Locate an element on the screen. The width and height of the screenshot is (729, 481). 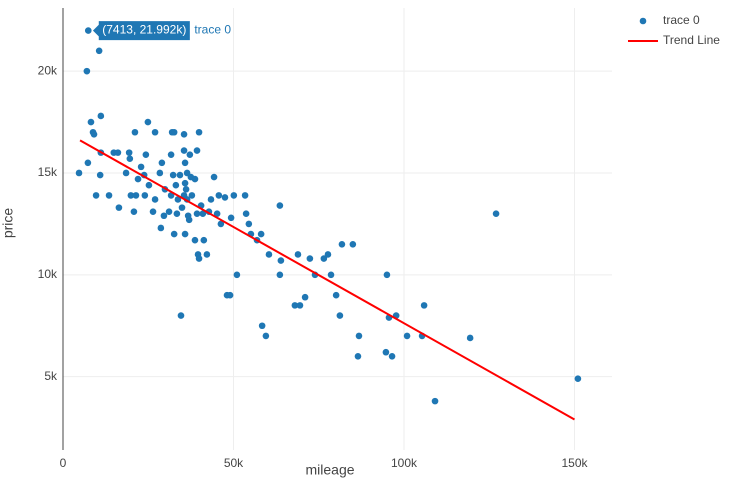
hover-text: (7413, 21.992k) is located at coordinates (144, 30).